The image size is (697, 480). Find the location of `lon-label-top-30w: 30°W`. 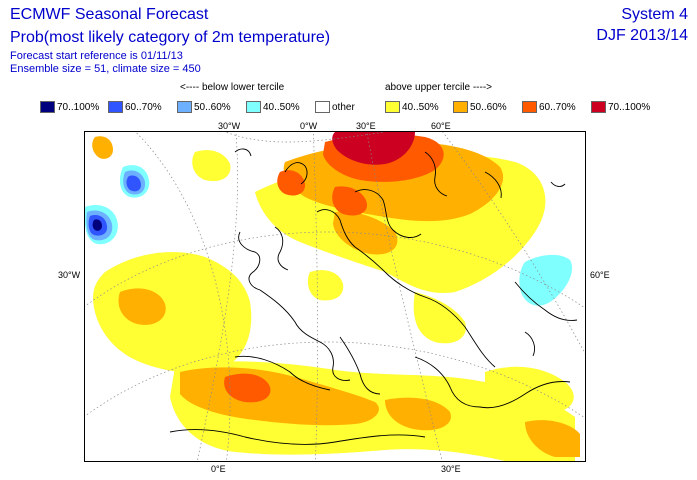

lon-label-top-30w: 30°W is located at coordinates (229, 126).